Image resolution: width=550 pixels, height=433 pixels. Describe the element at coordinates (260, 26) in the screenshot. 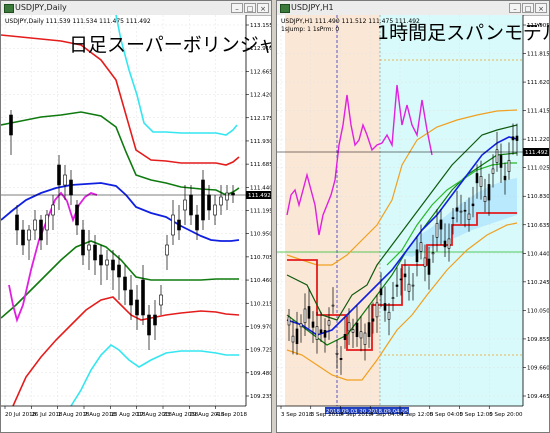

I see `price-axis-label: 113.155` at that location.